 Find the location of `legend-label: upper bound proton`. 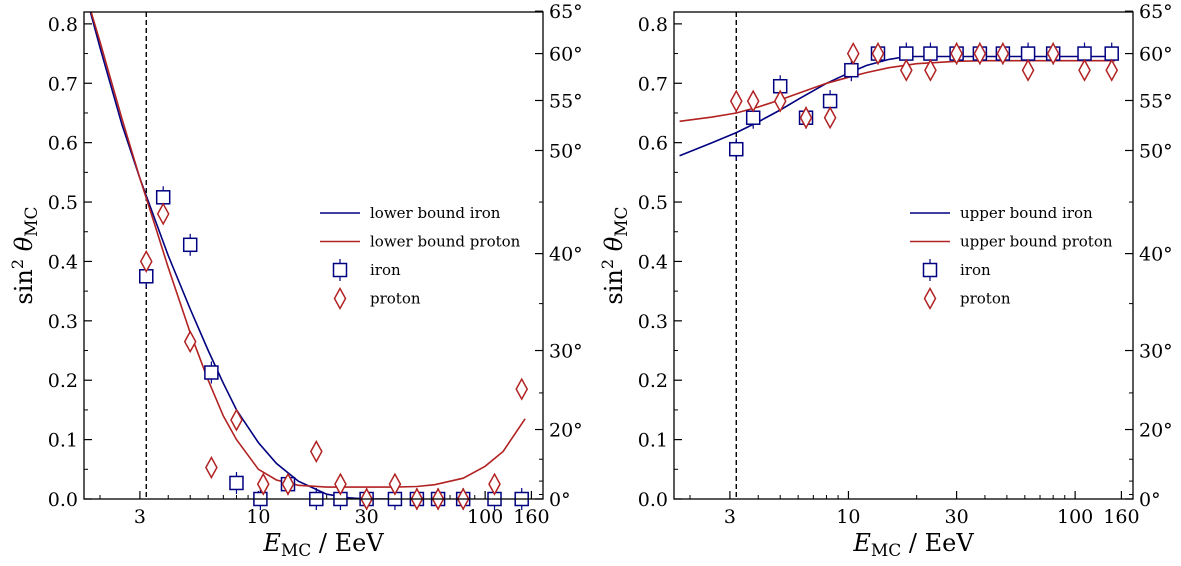

legend-label: upper bound proton is located at coordinates (1036, 242).